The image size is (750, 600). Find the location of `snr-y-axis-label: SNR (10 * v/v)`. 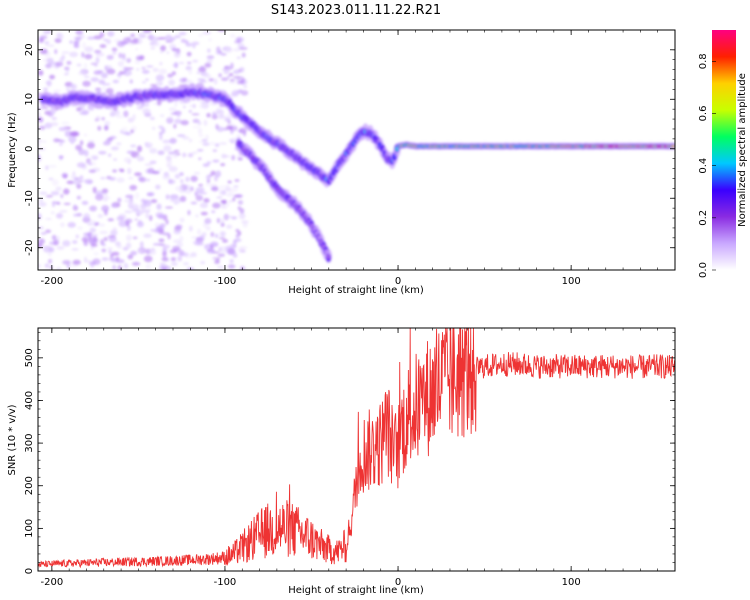

snr-y-axis-label: SNR (10 * v/v) is located at coordinates (12, 439).